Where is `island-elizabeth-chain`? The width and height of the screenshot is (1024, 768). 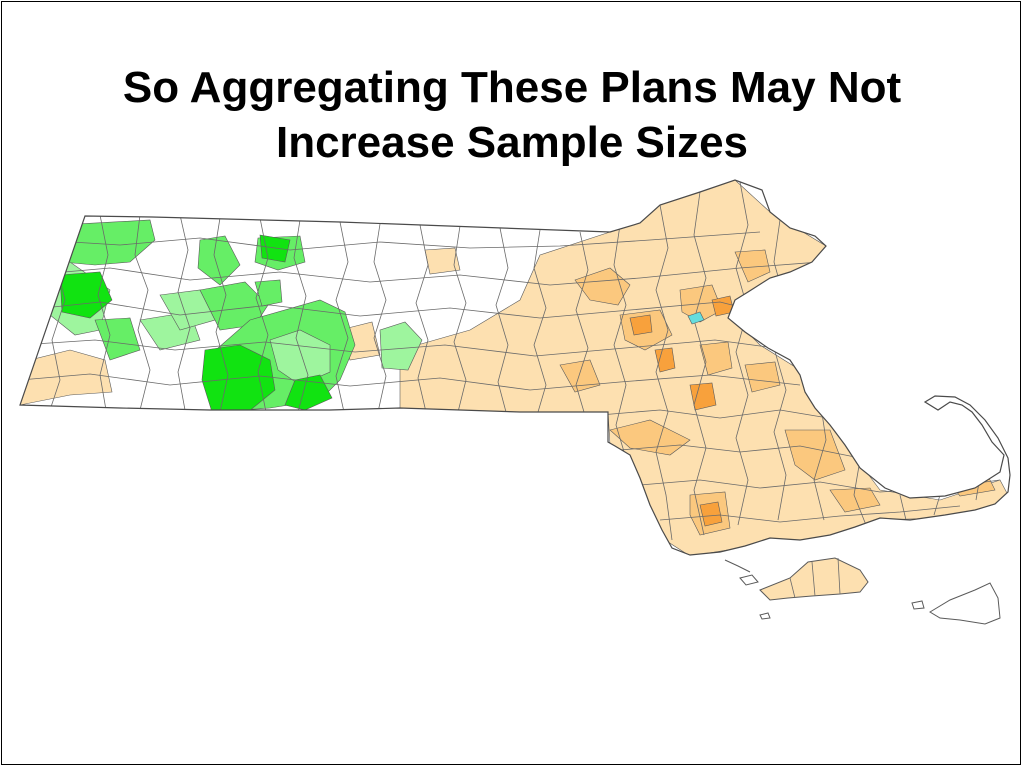 island-elizabeth-chain is located at coordinates (737, 566).